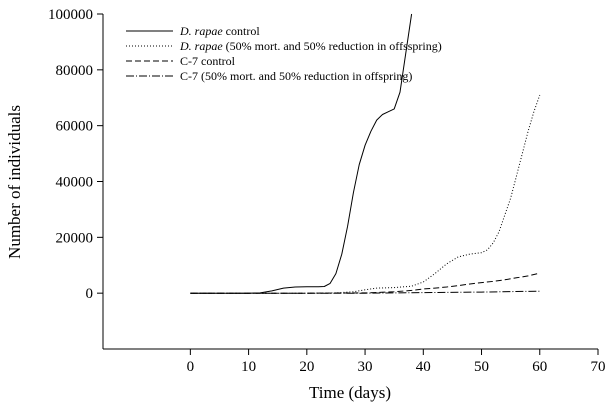 Image resolution: width=607 pixels, height=407 pixels. What do you see at coordinates (75, 154) in the screenshot?
I see `y-ticks: 0 20000 40000 60000 80000 100000` at bounding box center [75, 154].